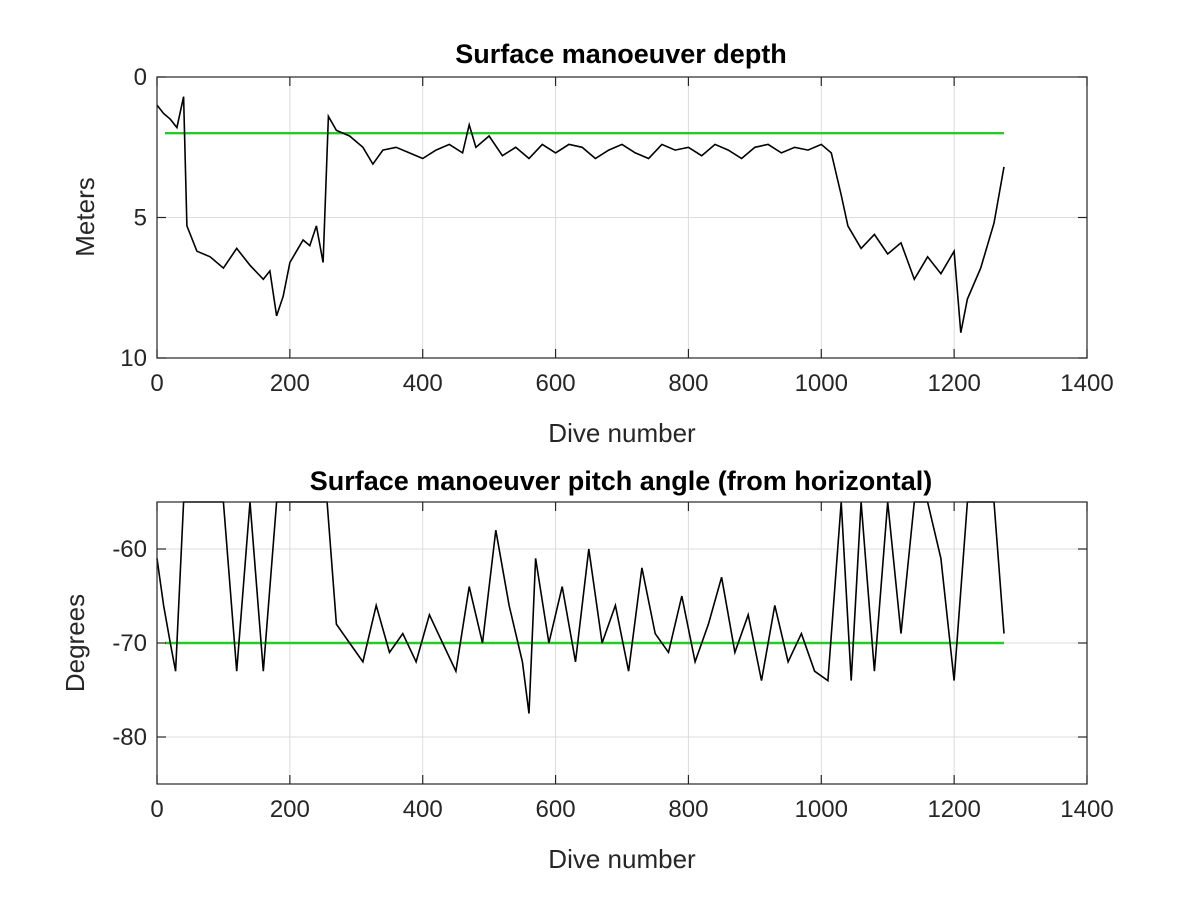  What do you see at coordinates (688, 383) in the screenshot?
I see `depth-x-tick-label: 800` at bounding box center [688, 383].